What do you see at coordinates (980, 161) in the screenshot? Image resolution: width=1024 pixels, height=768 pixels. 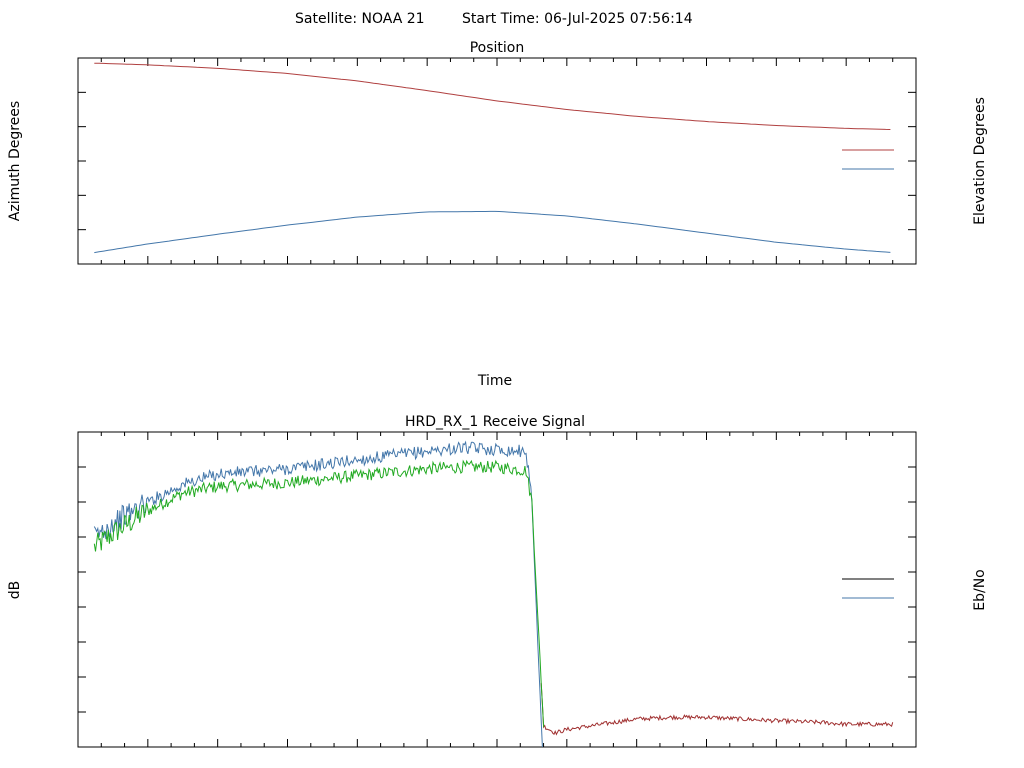 I see `position-y-right-label: Elevation Degrees` at bounding box center [980, 161].